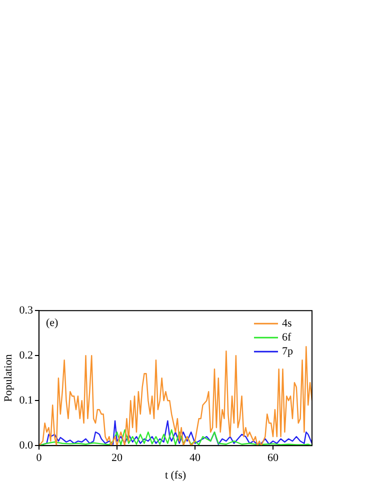 This screenshot has width=374, height=484. I want to click on y-axis-title: Population, so click(8, 378).